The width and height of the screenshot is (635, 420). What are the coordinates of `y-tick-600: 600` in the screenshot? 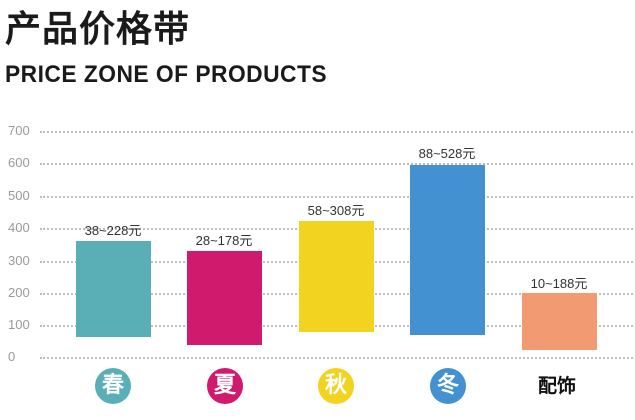 It's located at (19, 162).